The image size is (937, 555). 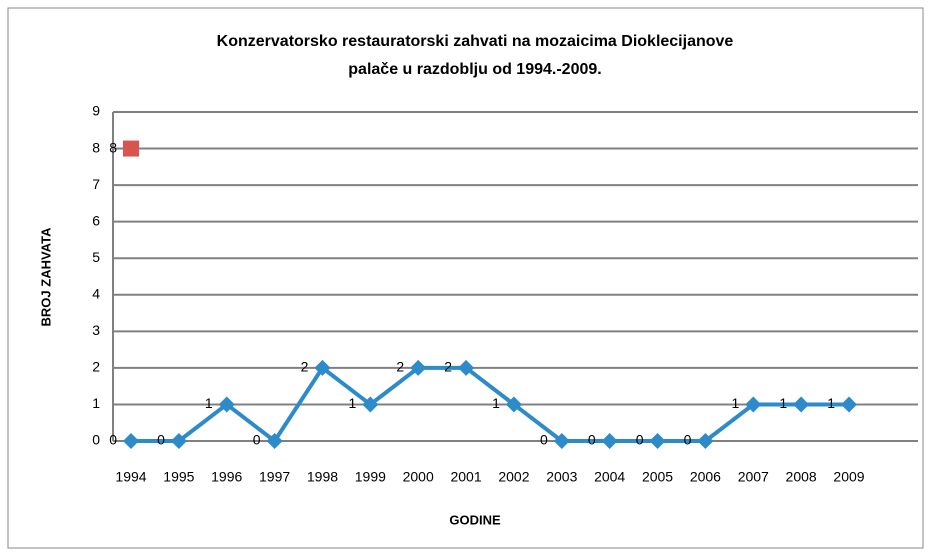 I want to click on x-tick-label: 2005, so click(x=657, y=477).